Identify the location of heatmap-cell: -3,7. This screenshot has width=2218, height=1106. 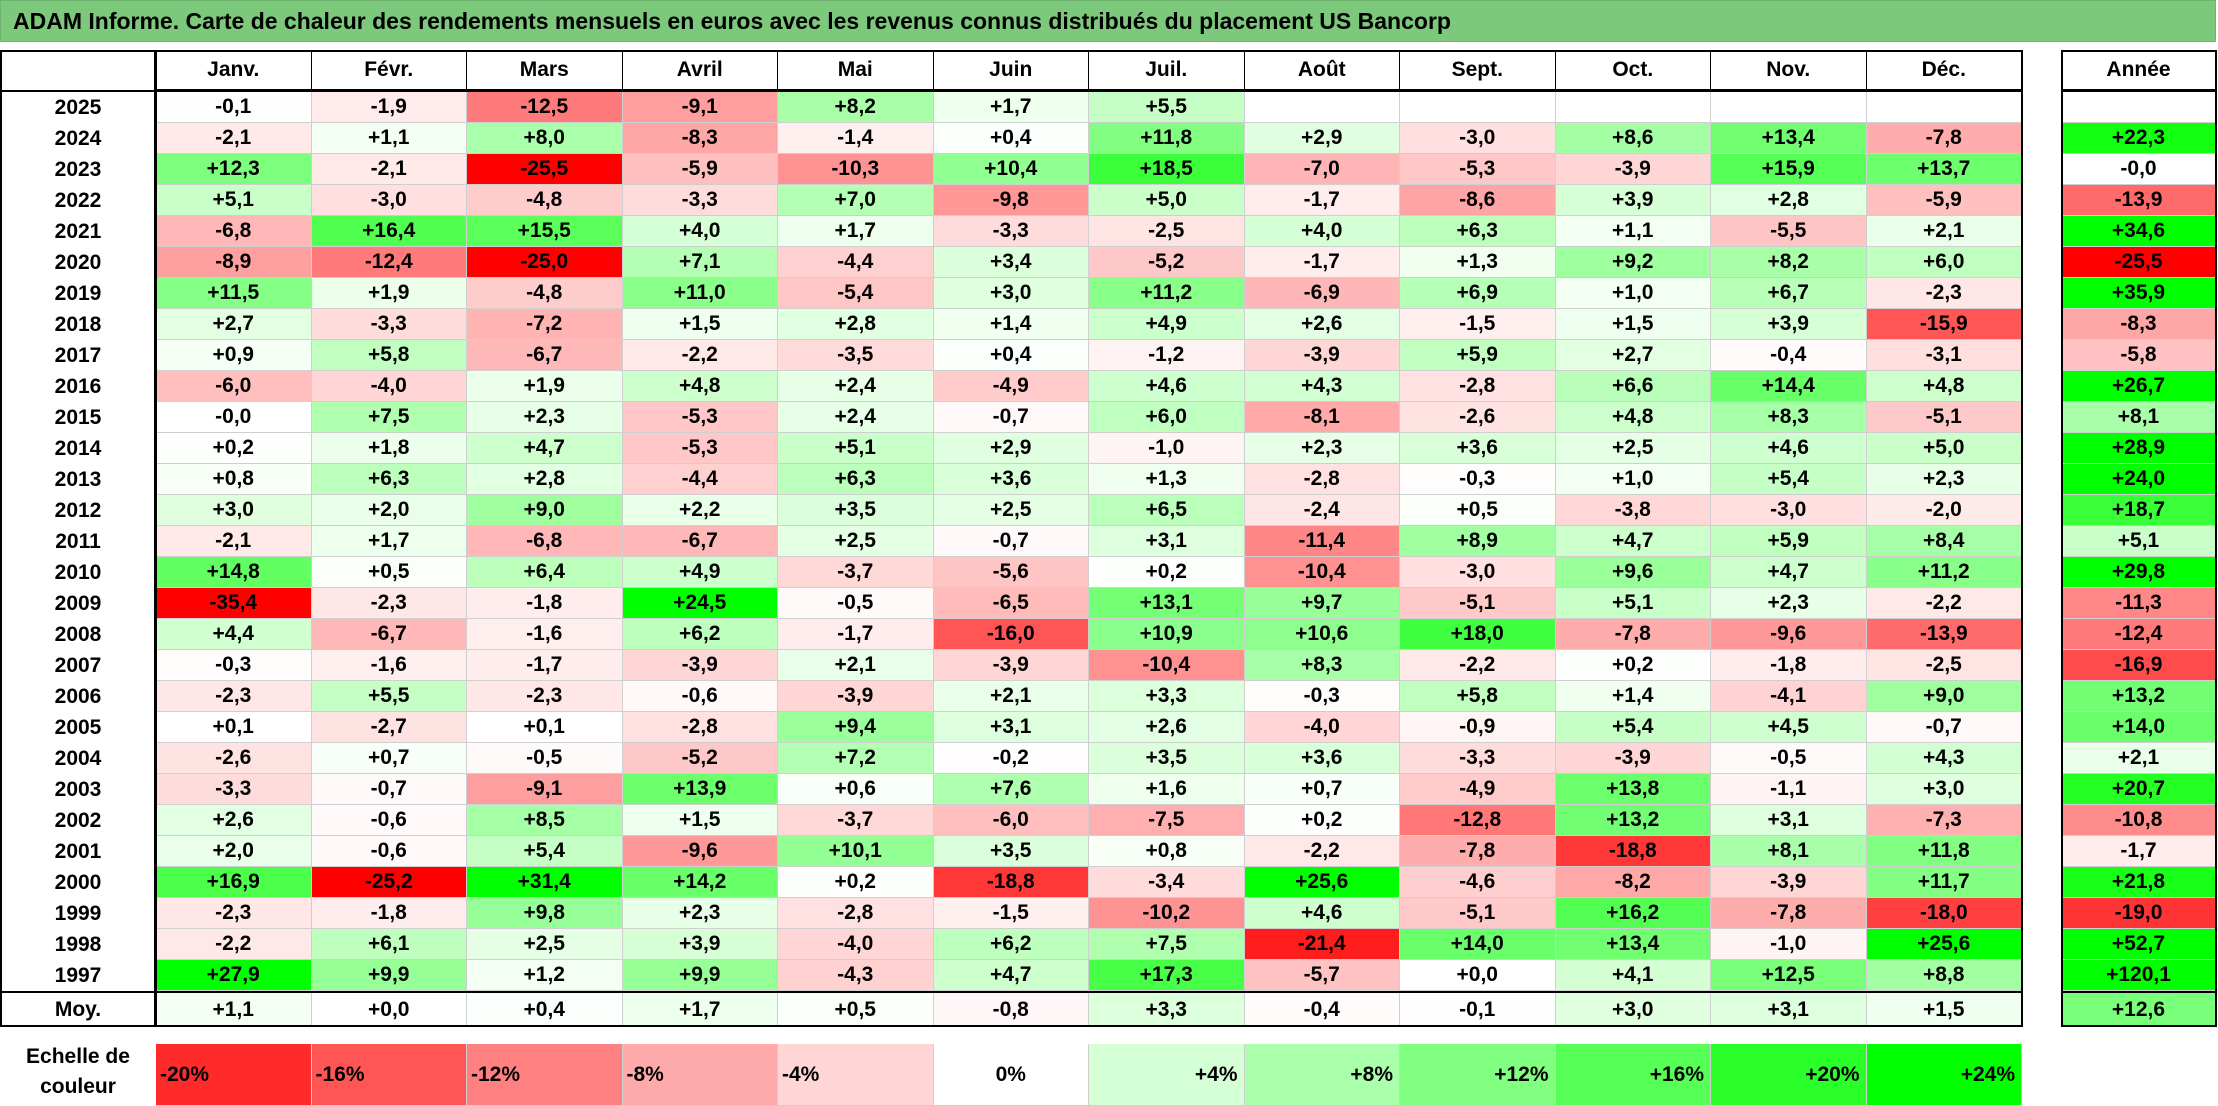
(856, 572).